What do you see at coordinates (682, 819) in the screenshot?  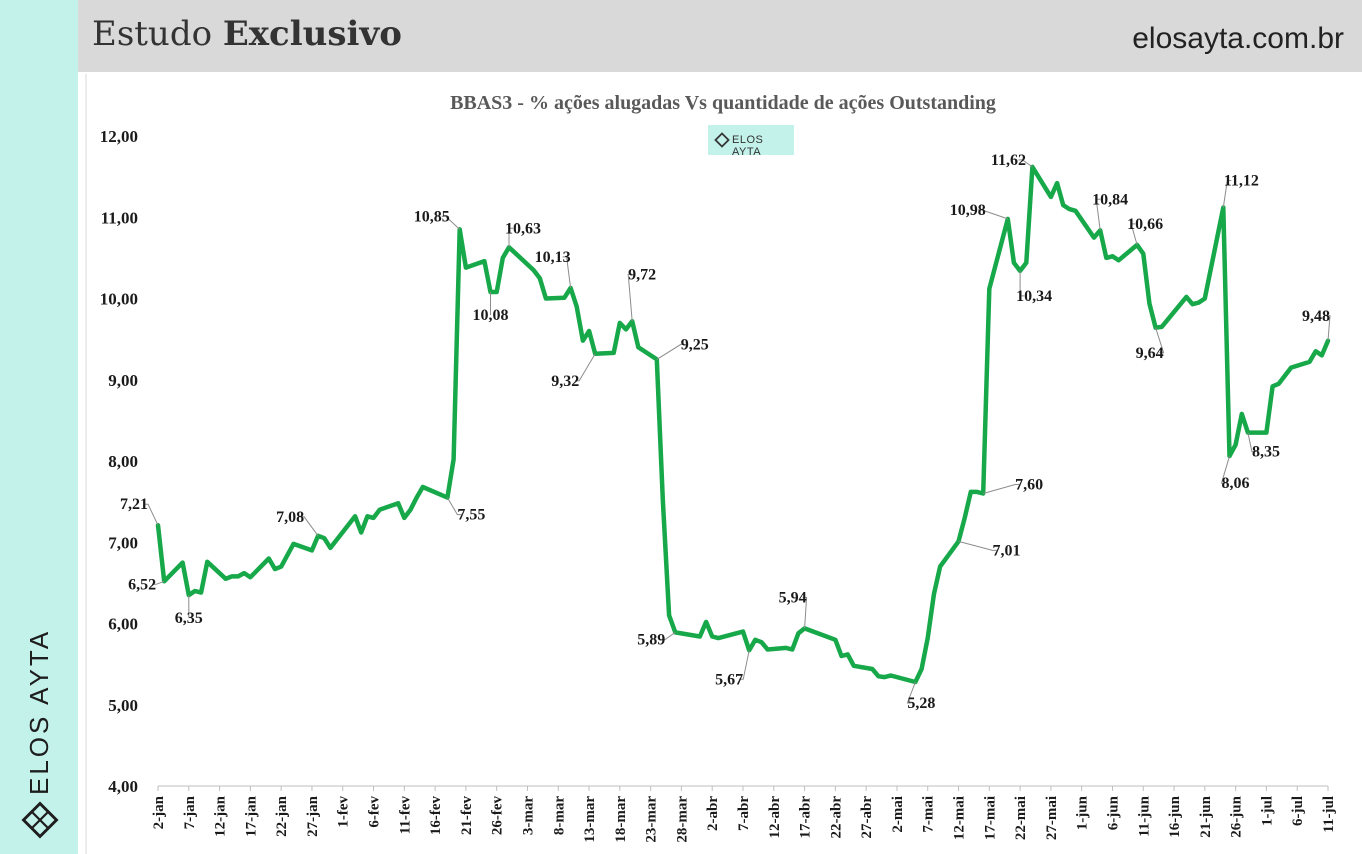 I see `x-tick-label: 28-mar` at bounding box center [682, 819].